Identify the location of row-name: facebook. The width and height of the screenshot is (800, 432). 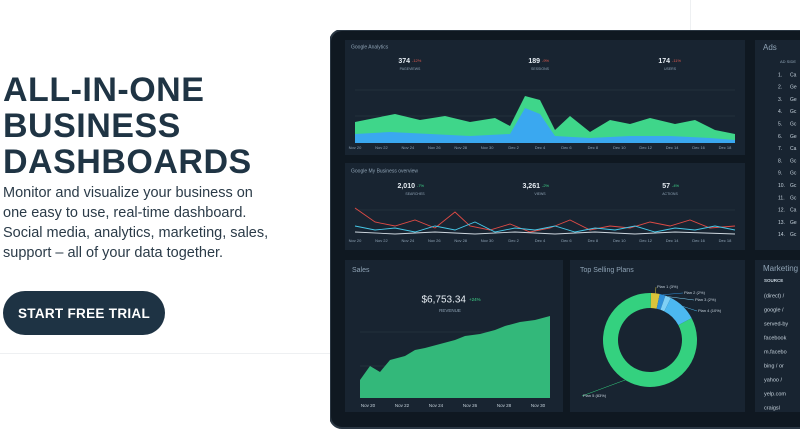
(775, 338).